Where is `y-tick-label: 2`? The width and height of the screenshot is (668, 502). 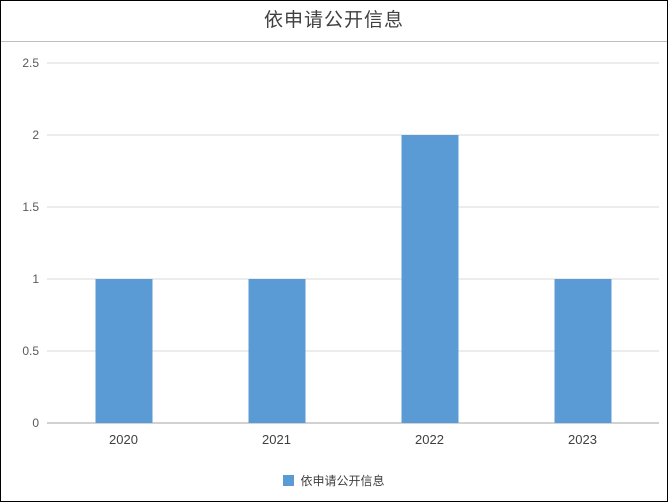
y-tick-label: 2 is located at coordinates (35, 135).